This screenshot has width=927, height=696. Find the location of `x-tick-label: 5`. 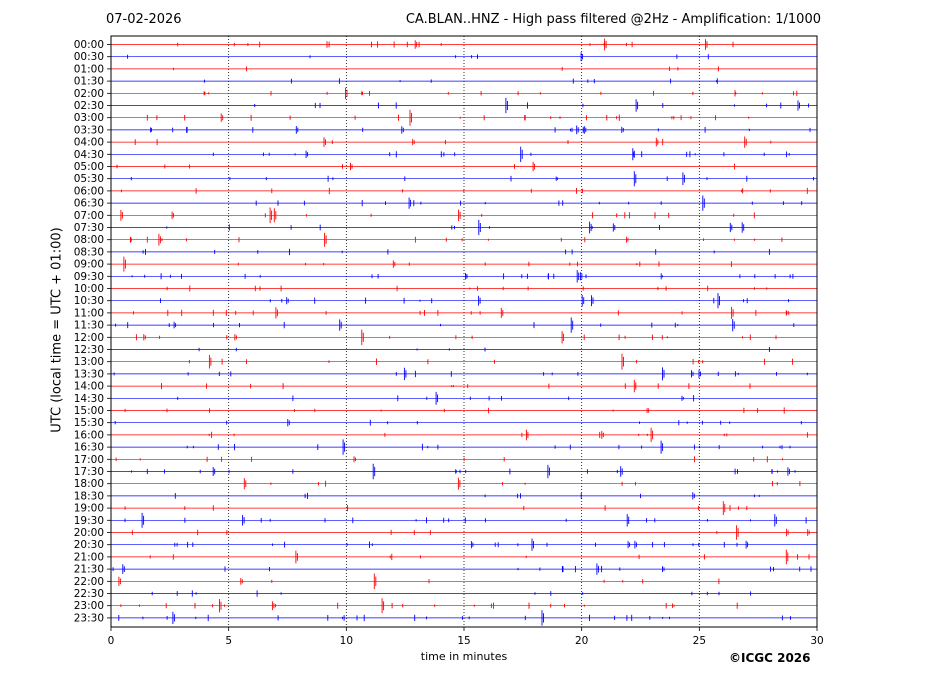

x-tick-label: 5 is located at coordinates (228, 641).